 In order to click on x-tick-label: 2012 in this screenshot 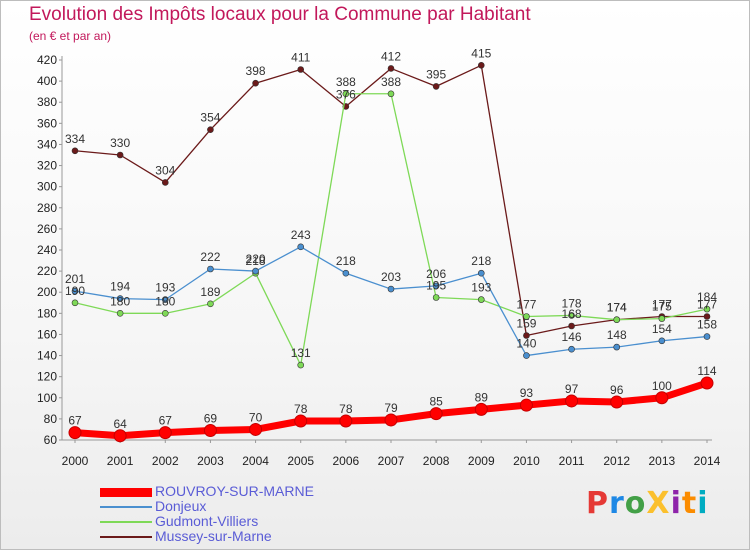, I will do `click(616, 461)`.